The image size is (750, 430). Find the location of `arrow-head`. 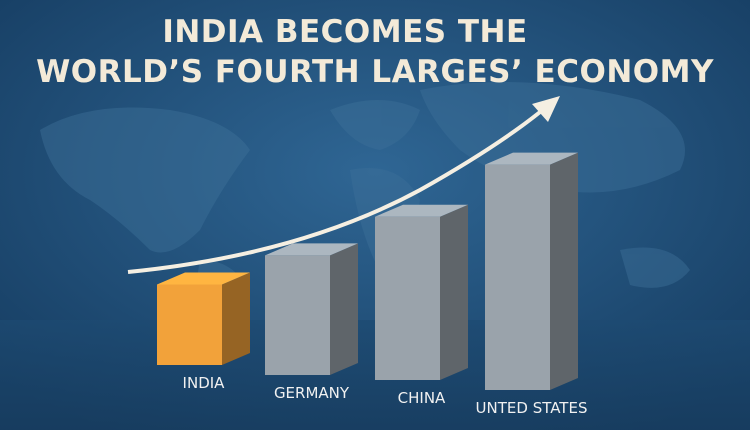

arrow-head is located at coordinates (546, 109).